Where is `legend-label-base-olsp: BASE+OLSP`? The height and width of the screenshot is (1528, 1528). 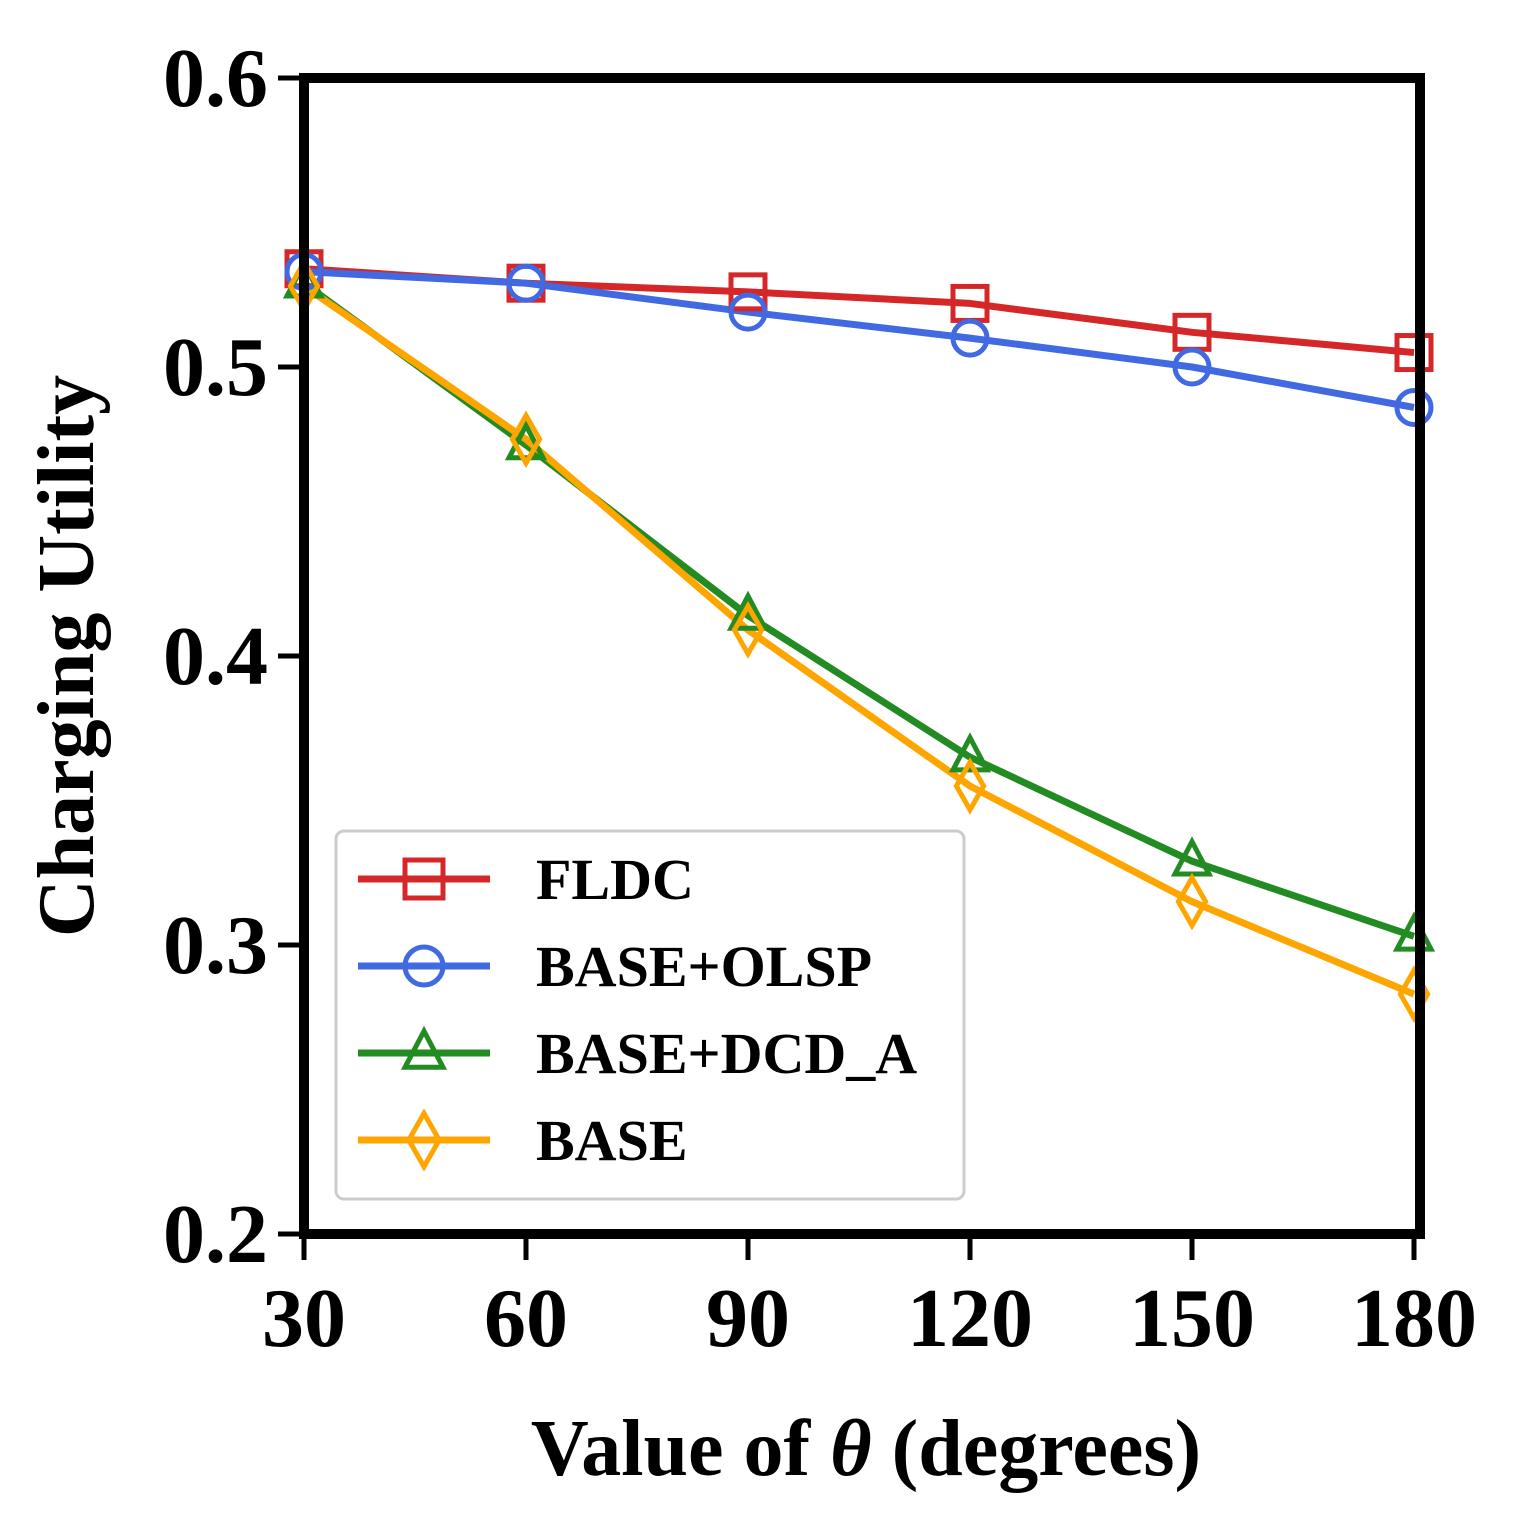
legend-label-base-olsp: BASE+OLSP is located at coordinates (704, 966).